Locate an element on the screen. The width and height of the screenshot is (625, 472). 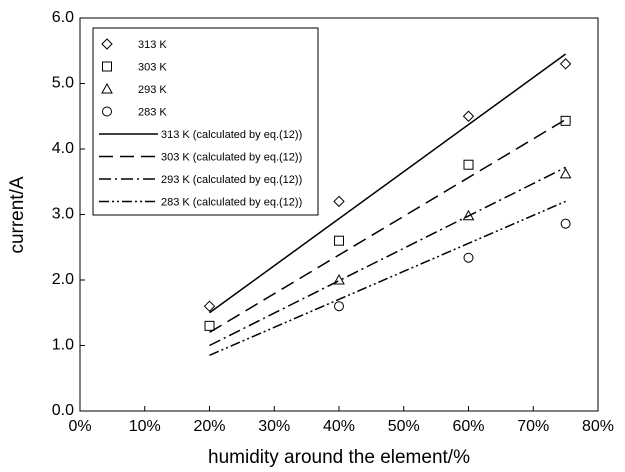
y-tick-label: 1.0 is located at coordinates (63, 345).